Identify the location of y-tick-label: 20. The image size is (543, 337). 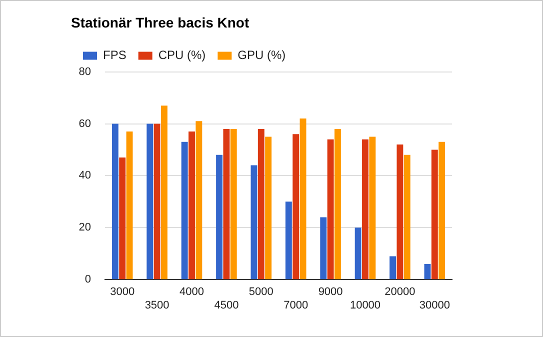
(84, 228).